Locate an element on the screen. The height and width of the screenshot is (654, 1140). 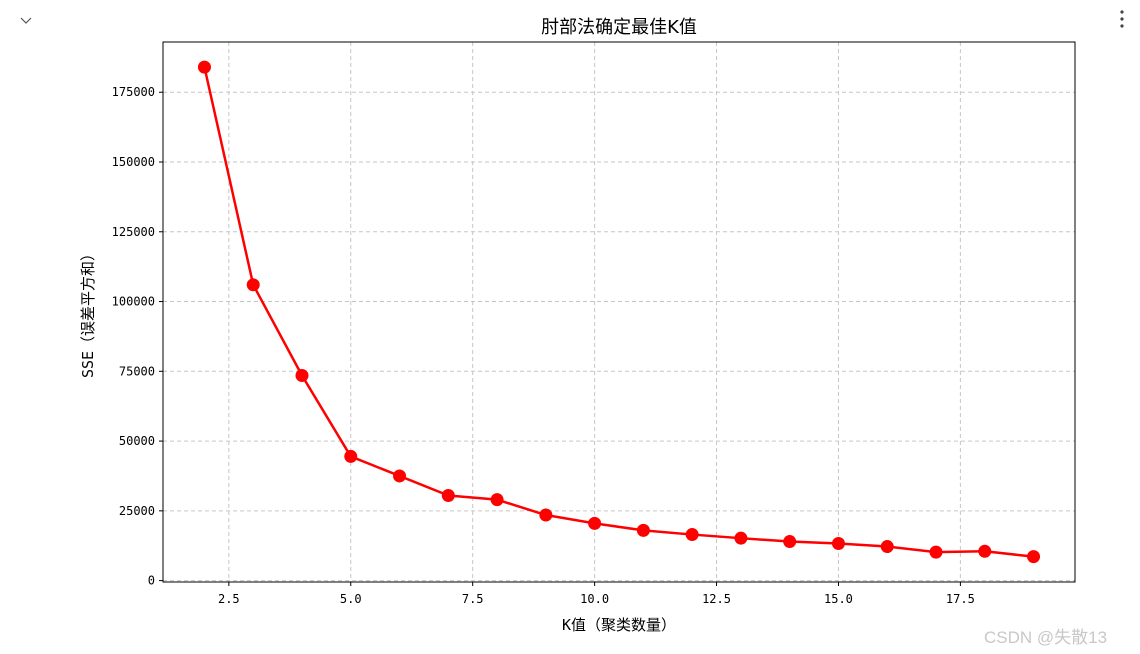
x-tick-label: 12.5 is located at coordinates (716, 599).